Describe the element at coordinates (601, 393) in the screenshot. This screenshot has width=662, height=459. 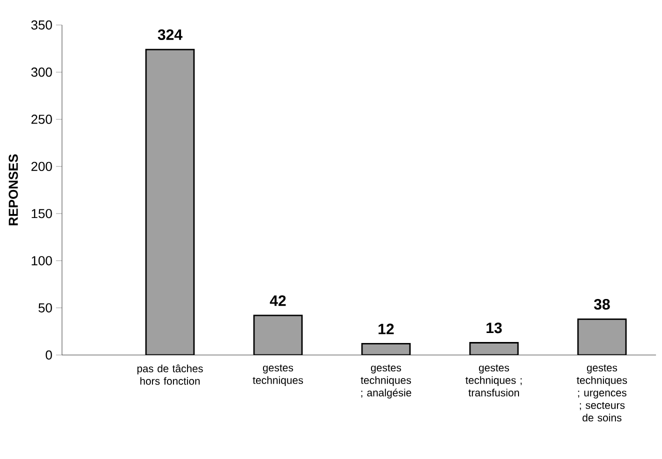
I see `x-tick-label: gestes techniques ; urgences ; secteurs de soins` at that location.